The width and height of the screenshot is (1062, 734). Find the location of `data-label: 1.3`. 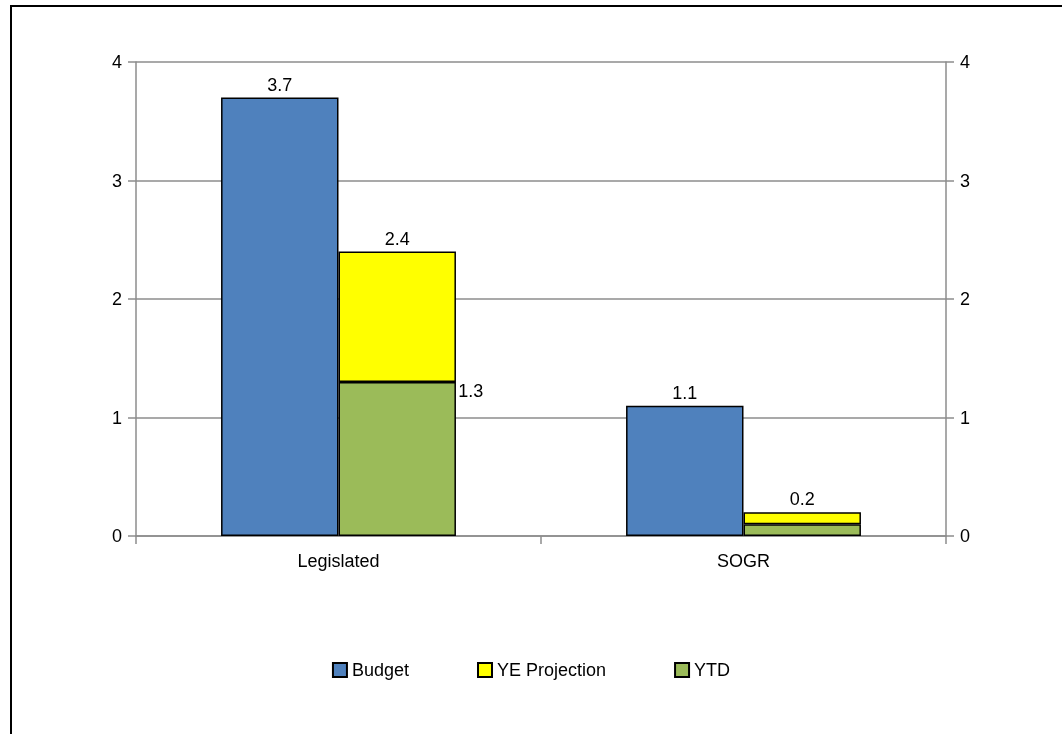

data-label: 1.3 is located at coordinates (471, 390).